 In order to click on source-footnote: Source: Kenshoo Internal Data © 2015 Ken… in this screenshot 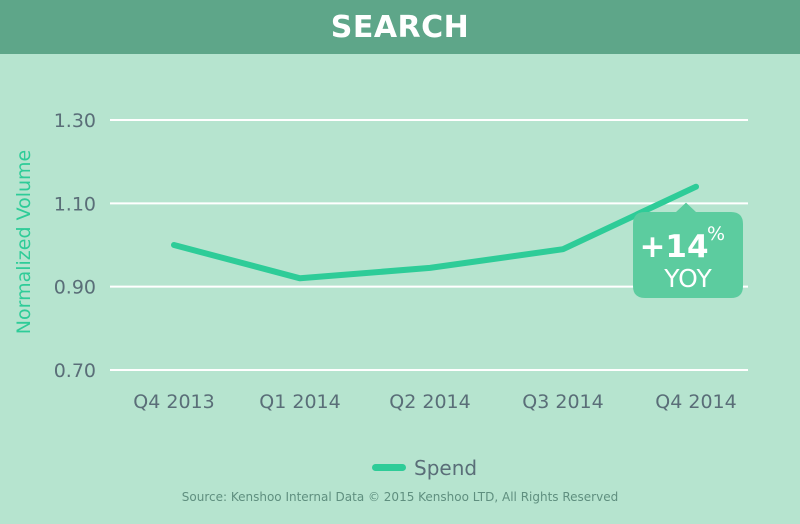, I will do `click(400, 497)`.